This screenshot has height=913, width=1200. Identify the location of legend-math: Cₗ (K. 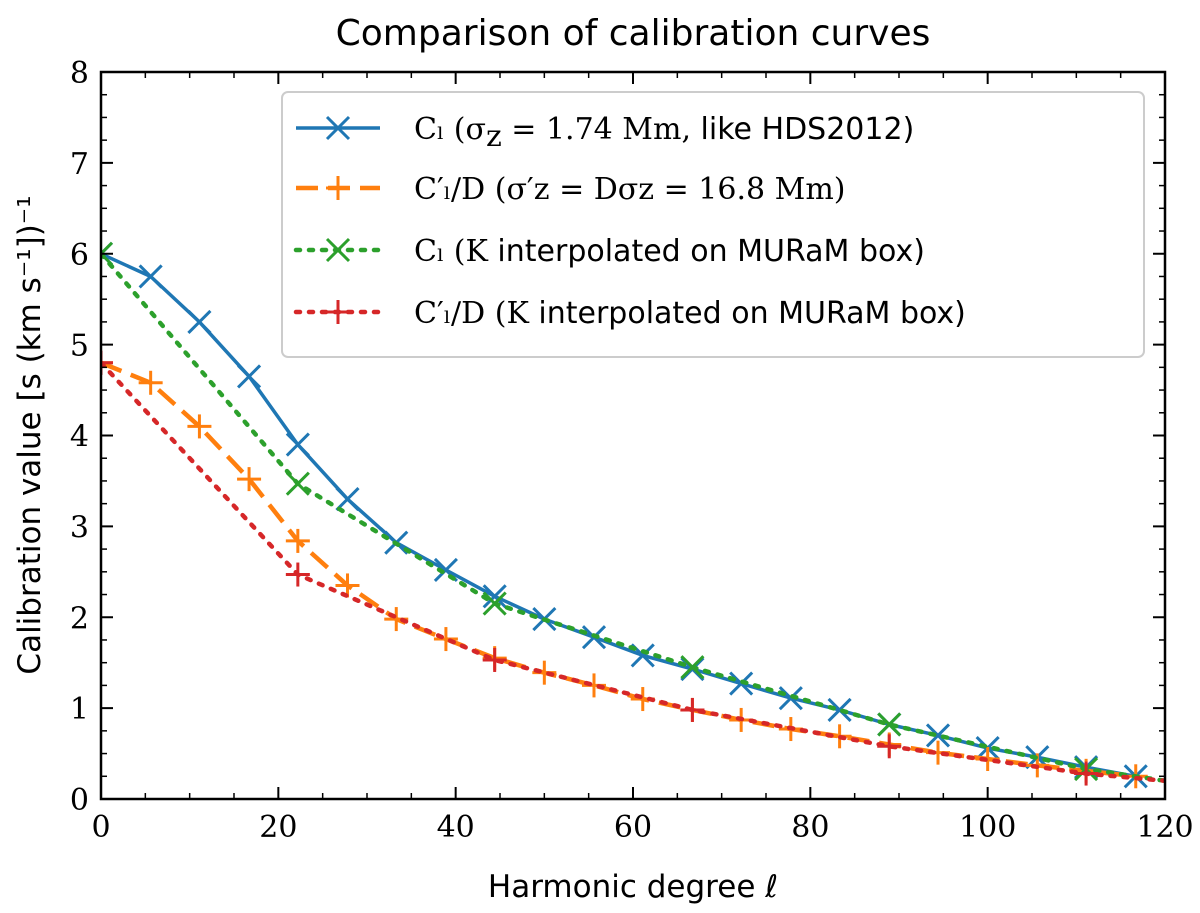
(451, 251).